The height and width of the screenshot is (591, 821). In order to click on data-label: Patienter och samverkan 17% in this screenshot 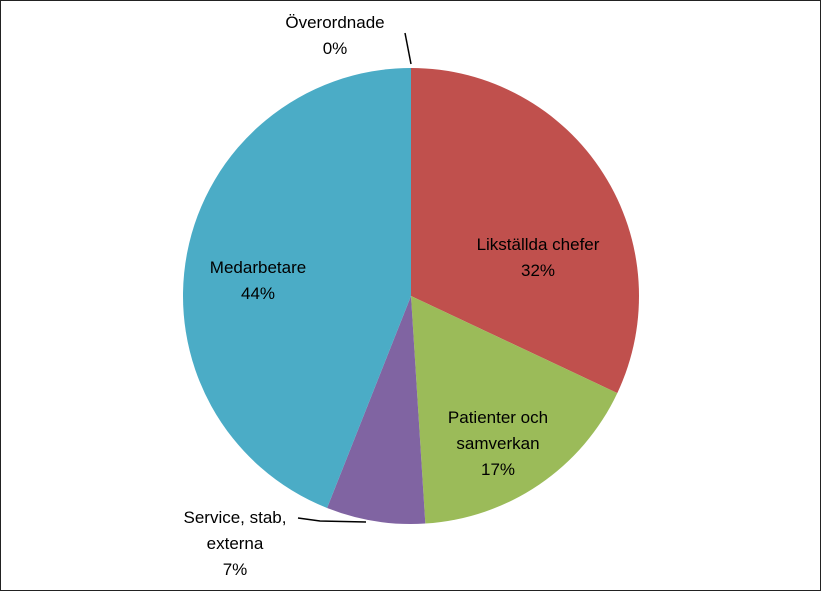, I will do `click(498, 444)`.